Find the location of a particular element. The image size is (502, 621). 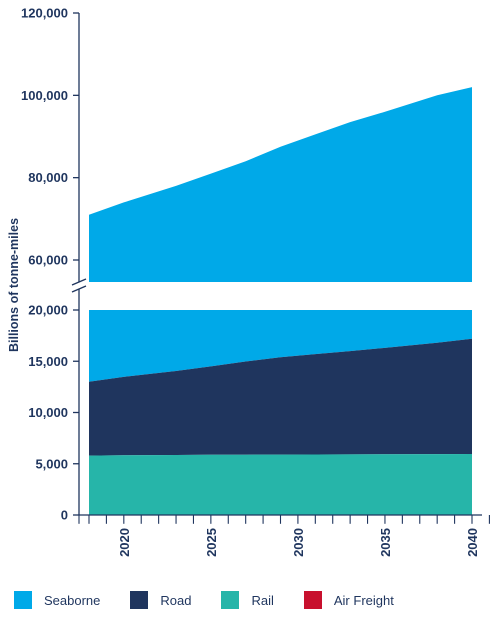

legend-label-rail: Rail is located at coordinates (262, 600).